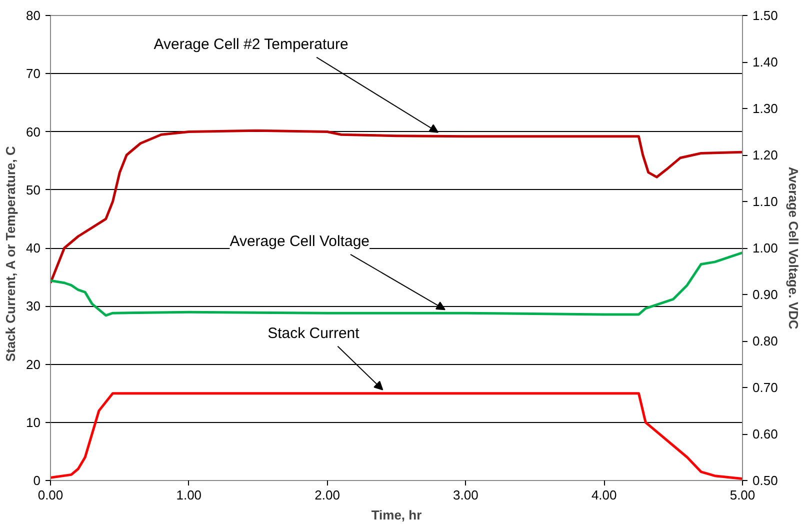 This screenshot has width=803, height=525. What do you see at coordinates (300, 241) in the screenshot?
I see `annotation: Average Cell Voltage` at bounding box center [300, 241].